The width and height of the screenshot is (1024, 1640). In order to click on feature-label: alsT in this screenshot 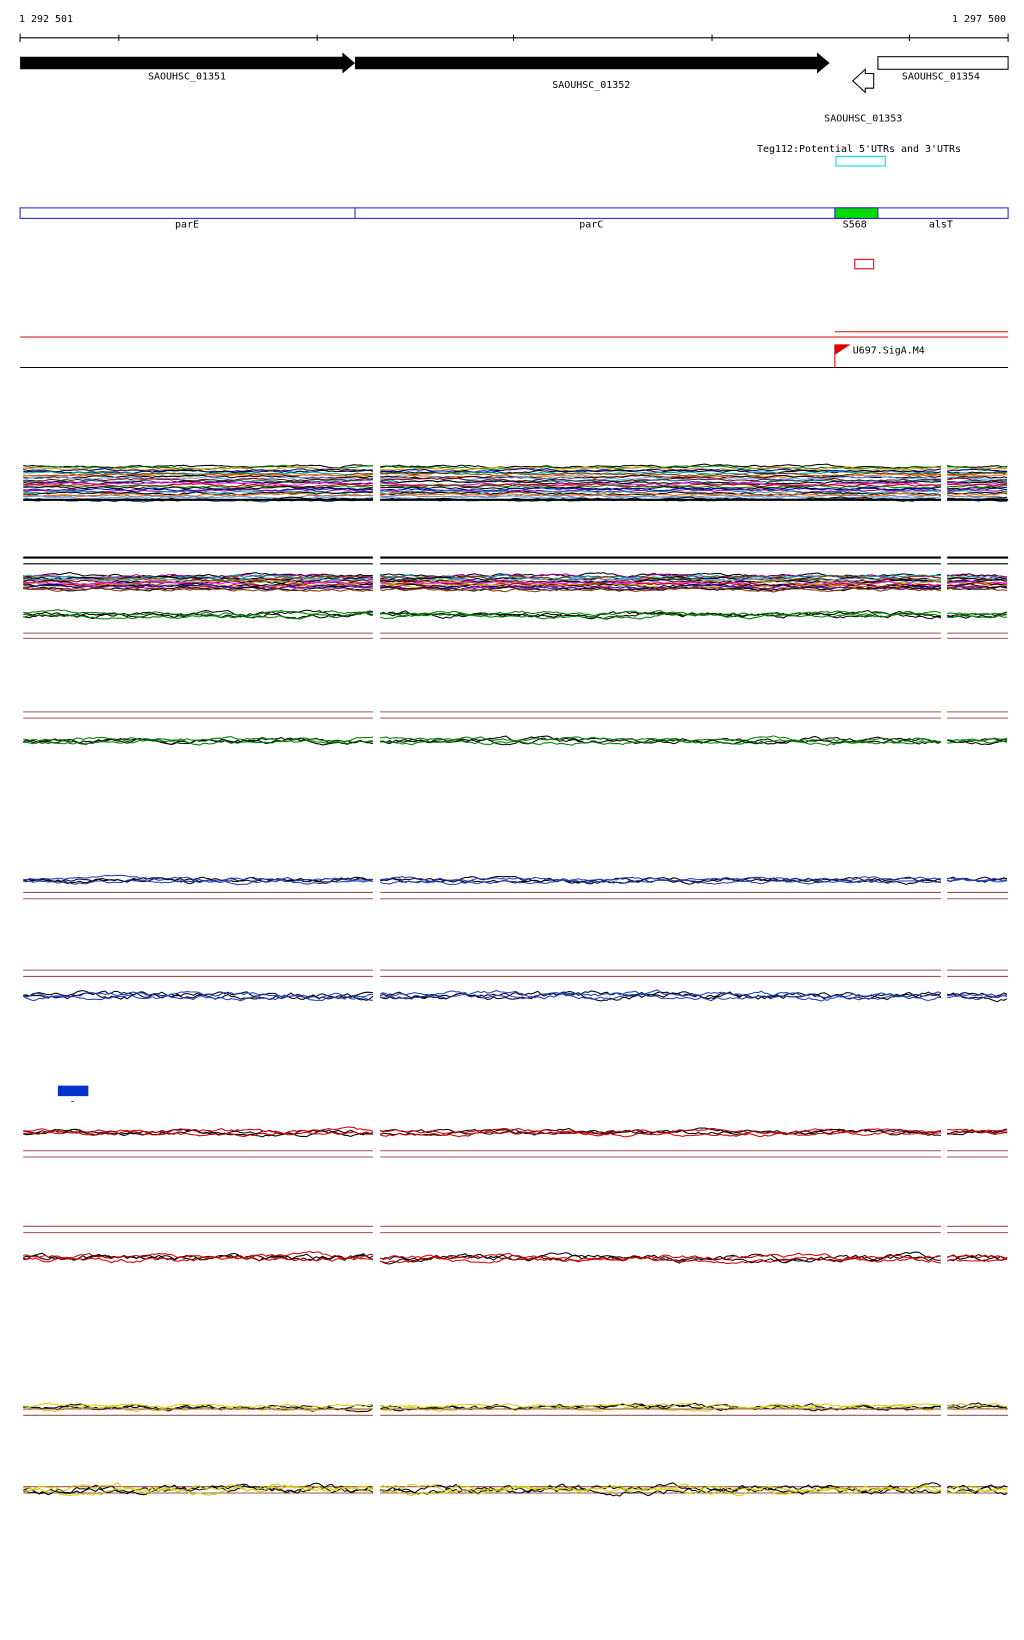, I will do `click(941, 225)`.